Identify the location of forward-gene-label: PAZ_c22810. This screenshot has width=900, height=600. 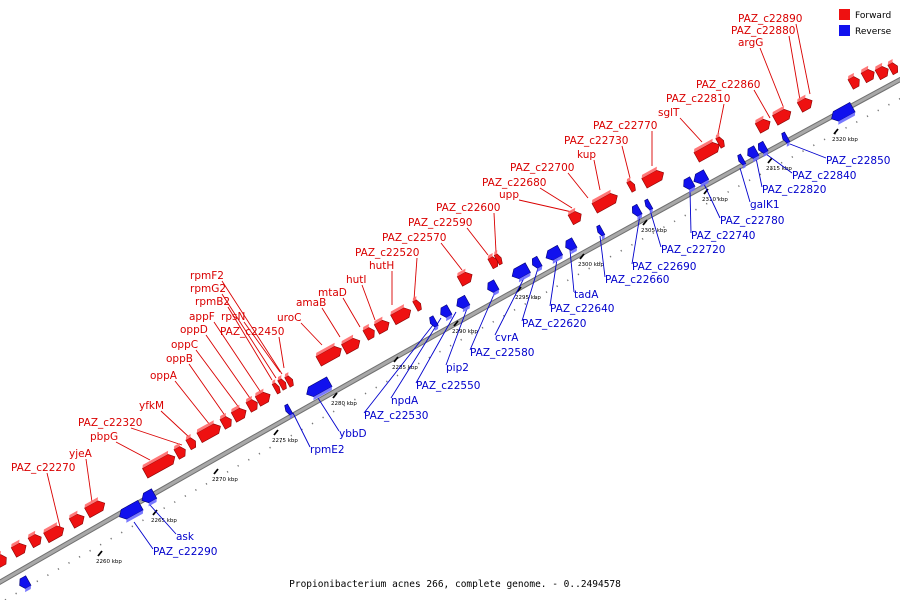
(698, 99).